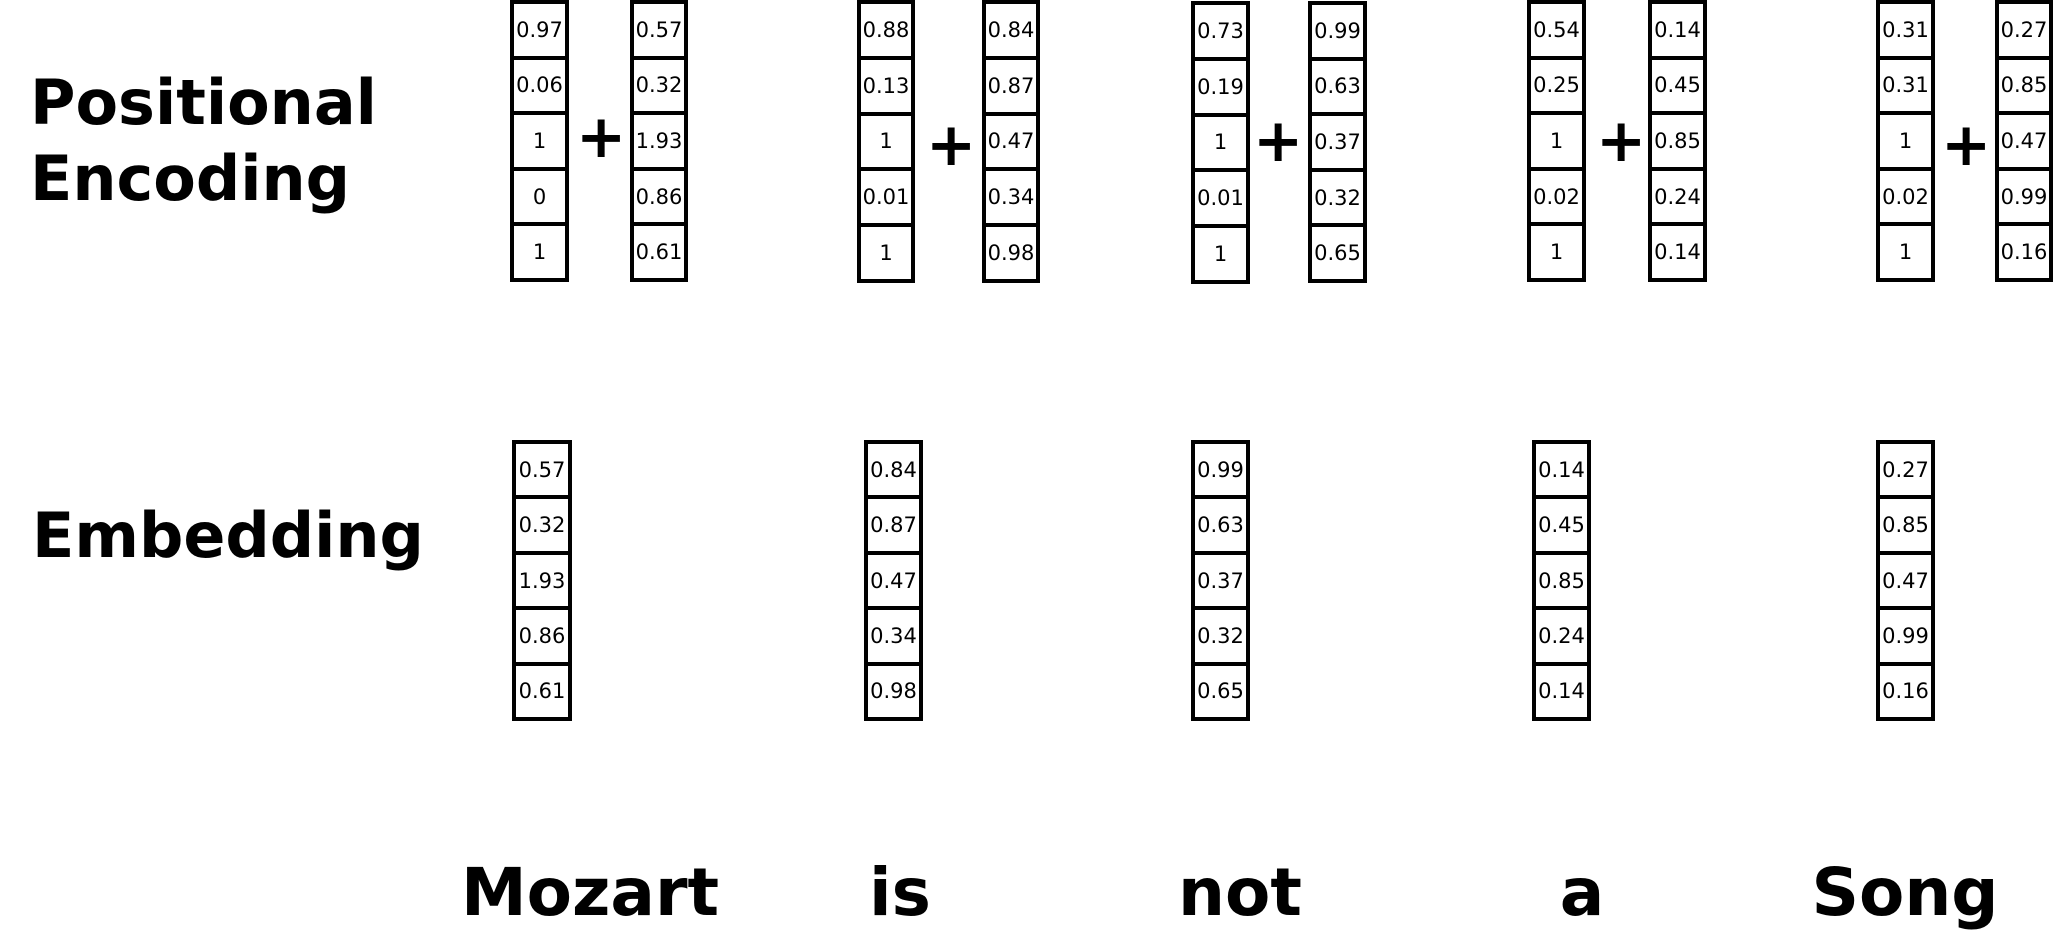 The width and height of the screenshot is (2053, 943). What do you see at coordinates (1556, 32) in the screenshot?
I see `vector-cell: 0.54` at bounding box center [1556, 32].